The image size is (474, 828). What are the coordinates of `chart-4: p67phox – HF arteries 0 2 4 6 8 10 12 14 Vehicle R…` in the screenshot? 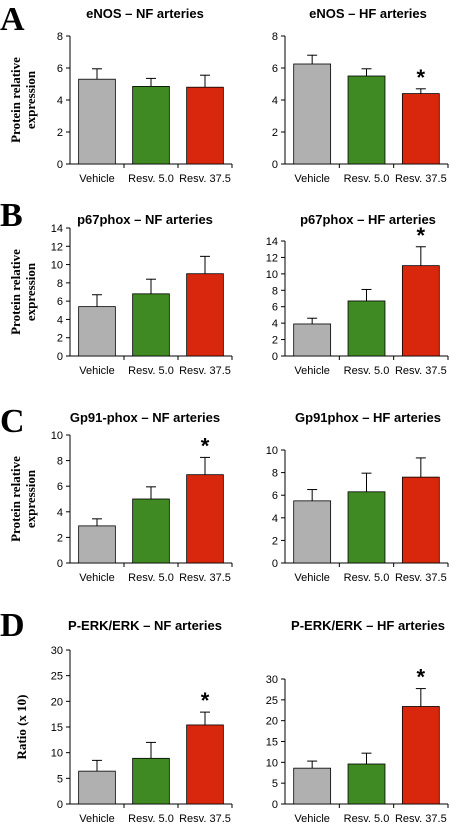 It's located at (357, 294).